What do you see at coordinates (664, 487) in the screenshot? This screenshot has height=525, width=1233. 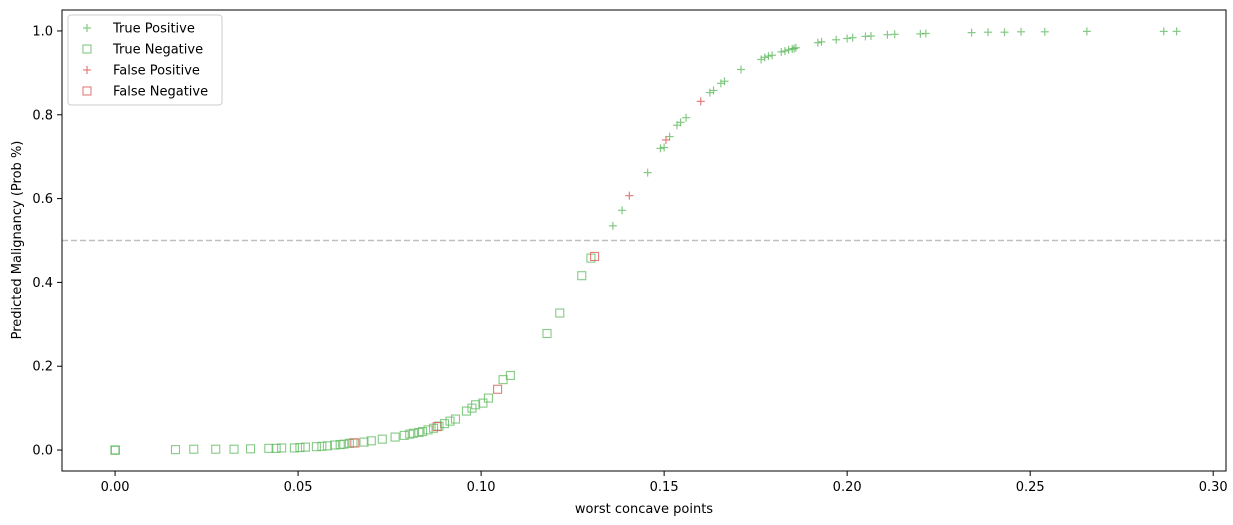 I see `x-tick-label: 0.15` at bounding box center [664, 487].